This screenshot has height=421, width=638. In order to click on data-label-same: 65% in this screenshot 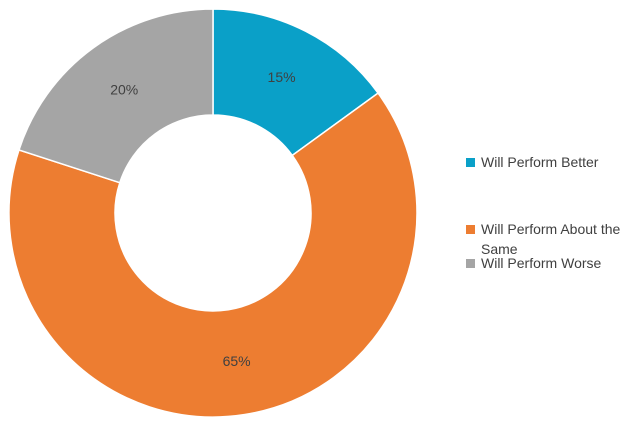, I will do `click(237, 361)`.